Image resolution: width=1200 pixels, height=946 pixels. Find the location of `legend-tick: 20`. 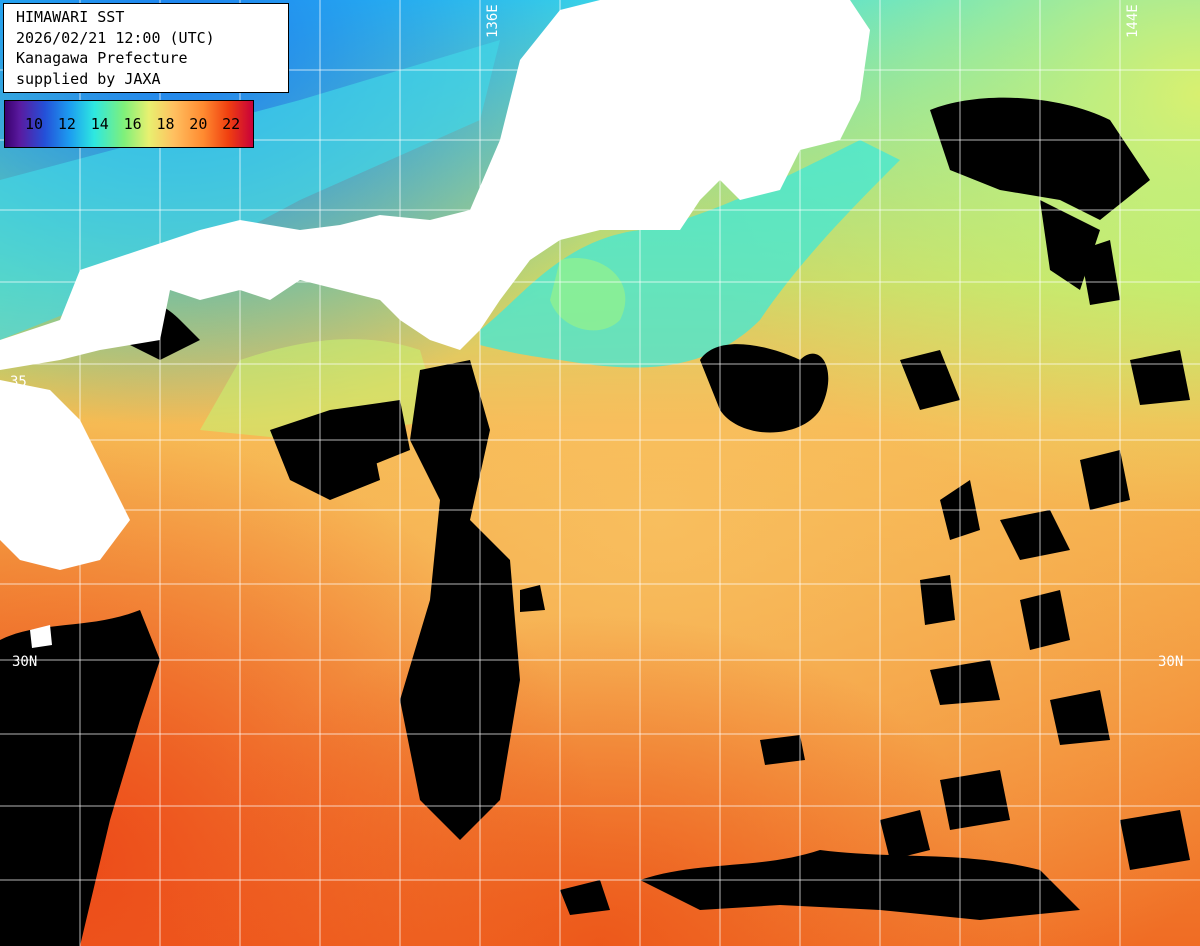

legend-tick: 20 is located at coordinates (198, 124).